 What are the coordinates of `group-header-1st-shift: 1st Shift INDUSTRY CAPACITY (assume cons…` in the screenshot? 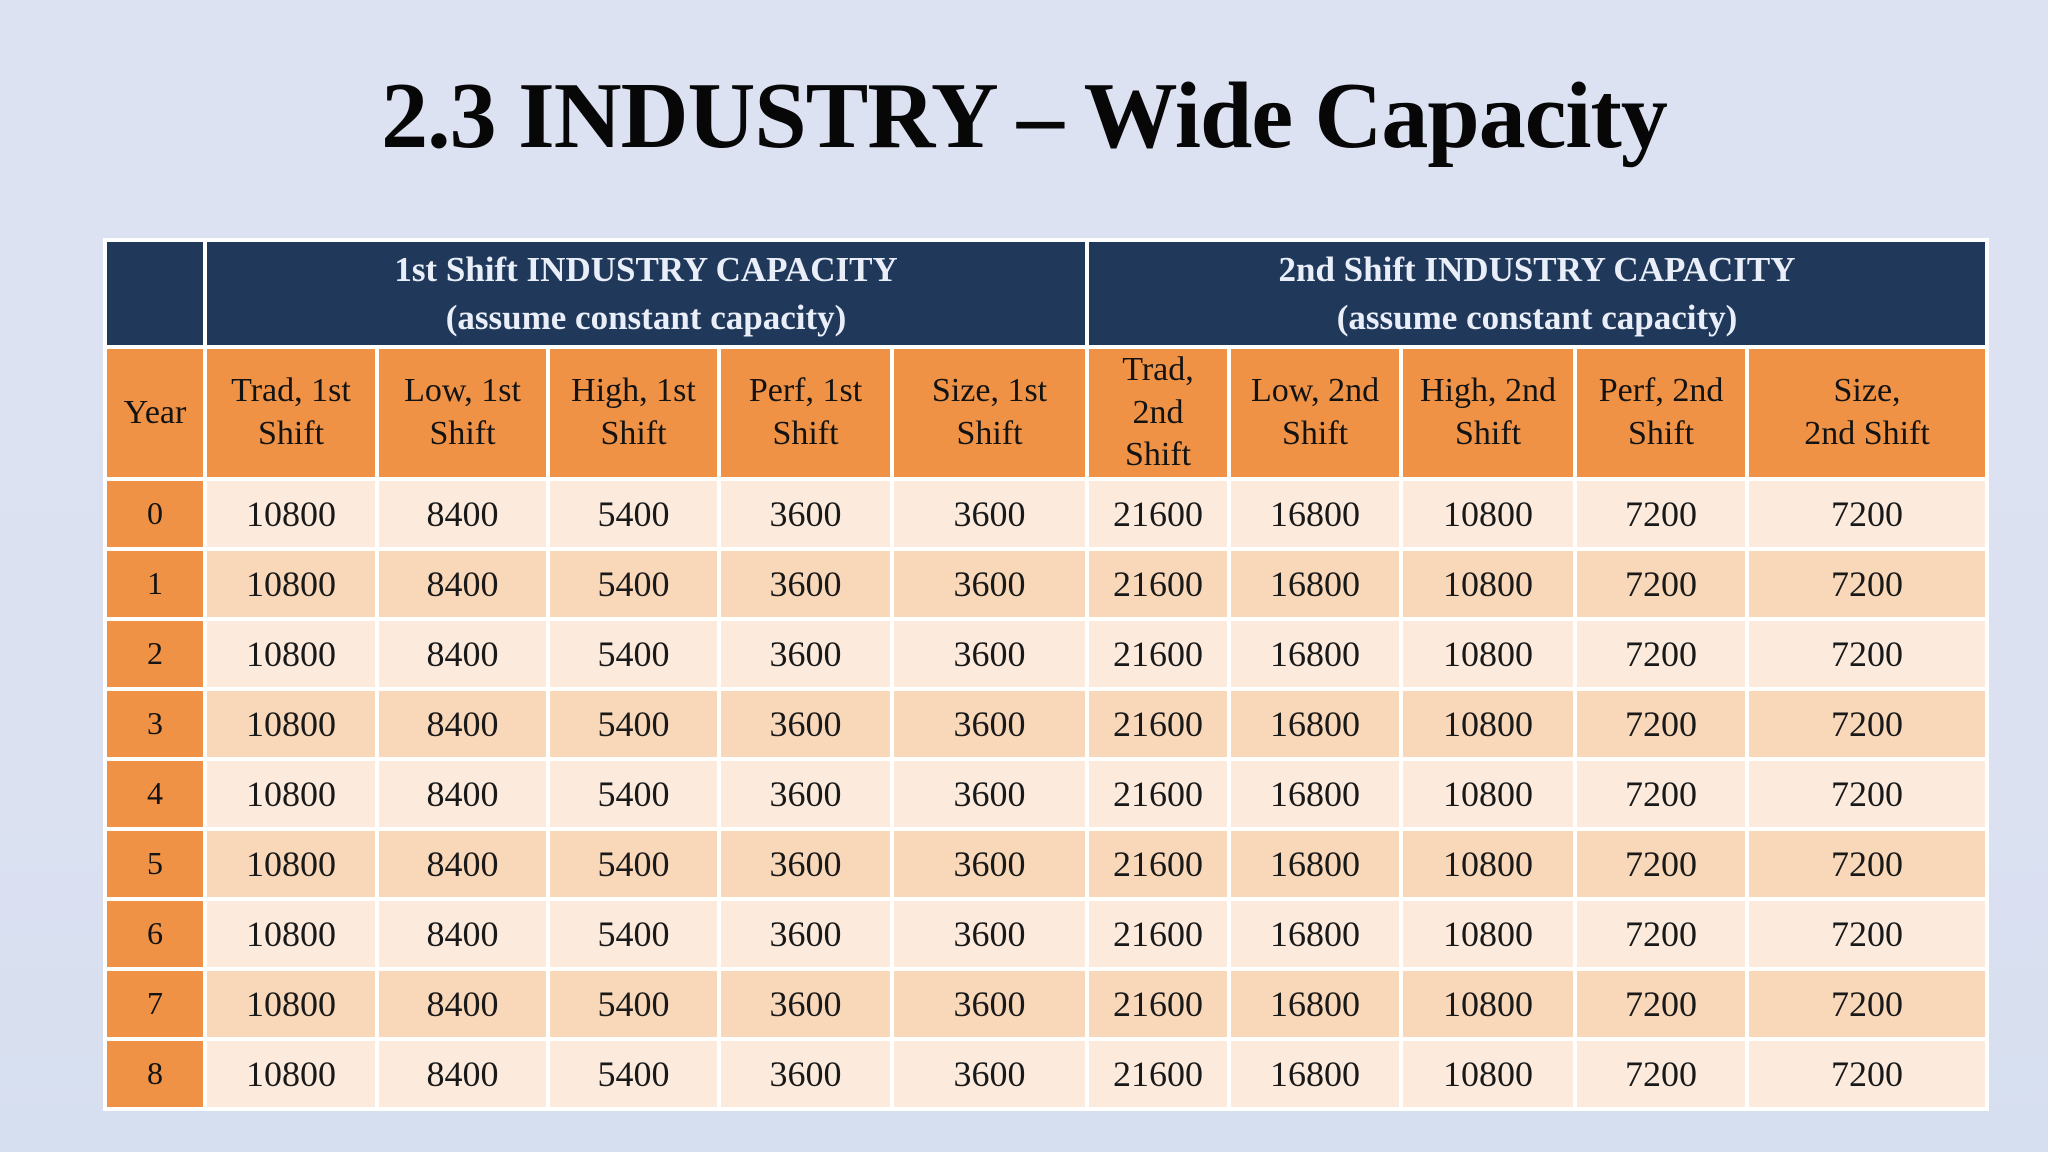 It's located at (646, 293).